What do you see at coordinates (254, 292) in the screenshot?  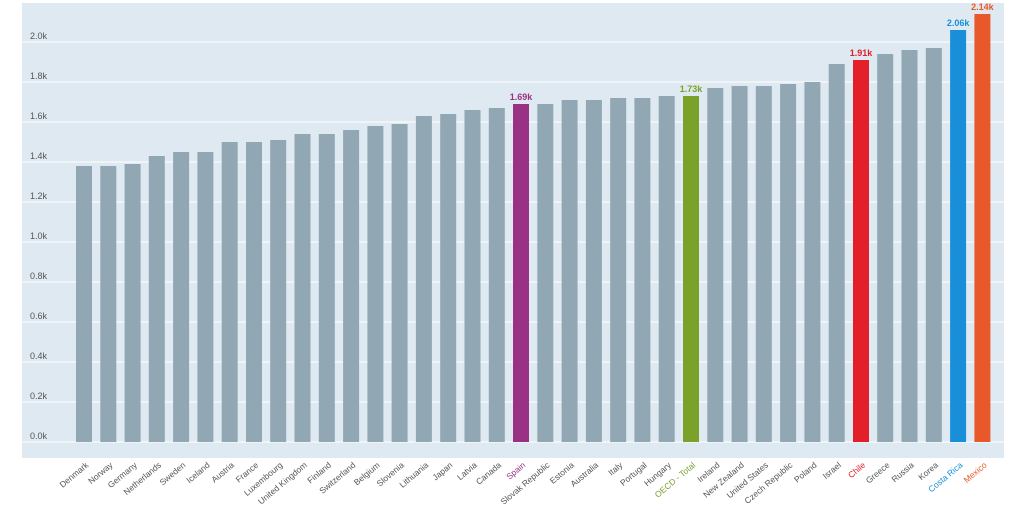 I see `bar-france` at bounding box center [254, 292].